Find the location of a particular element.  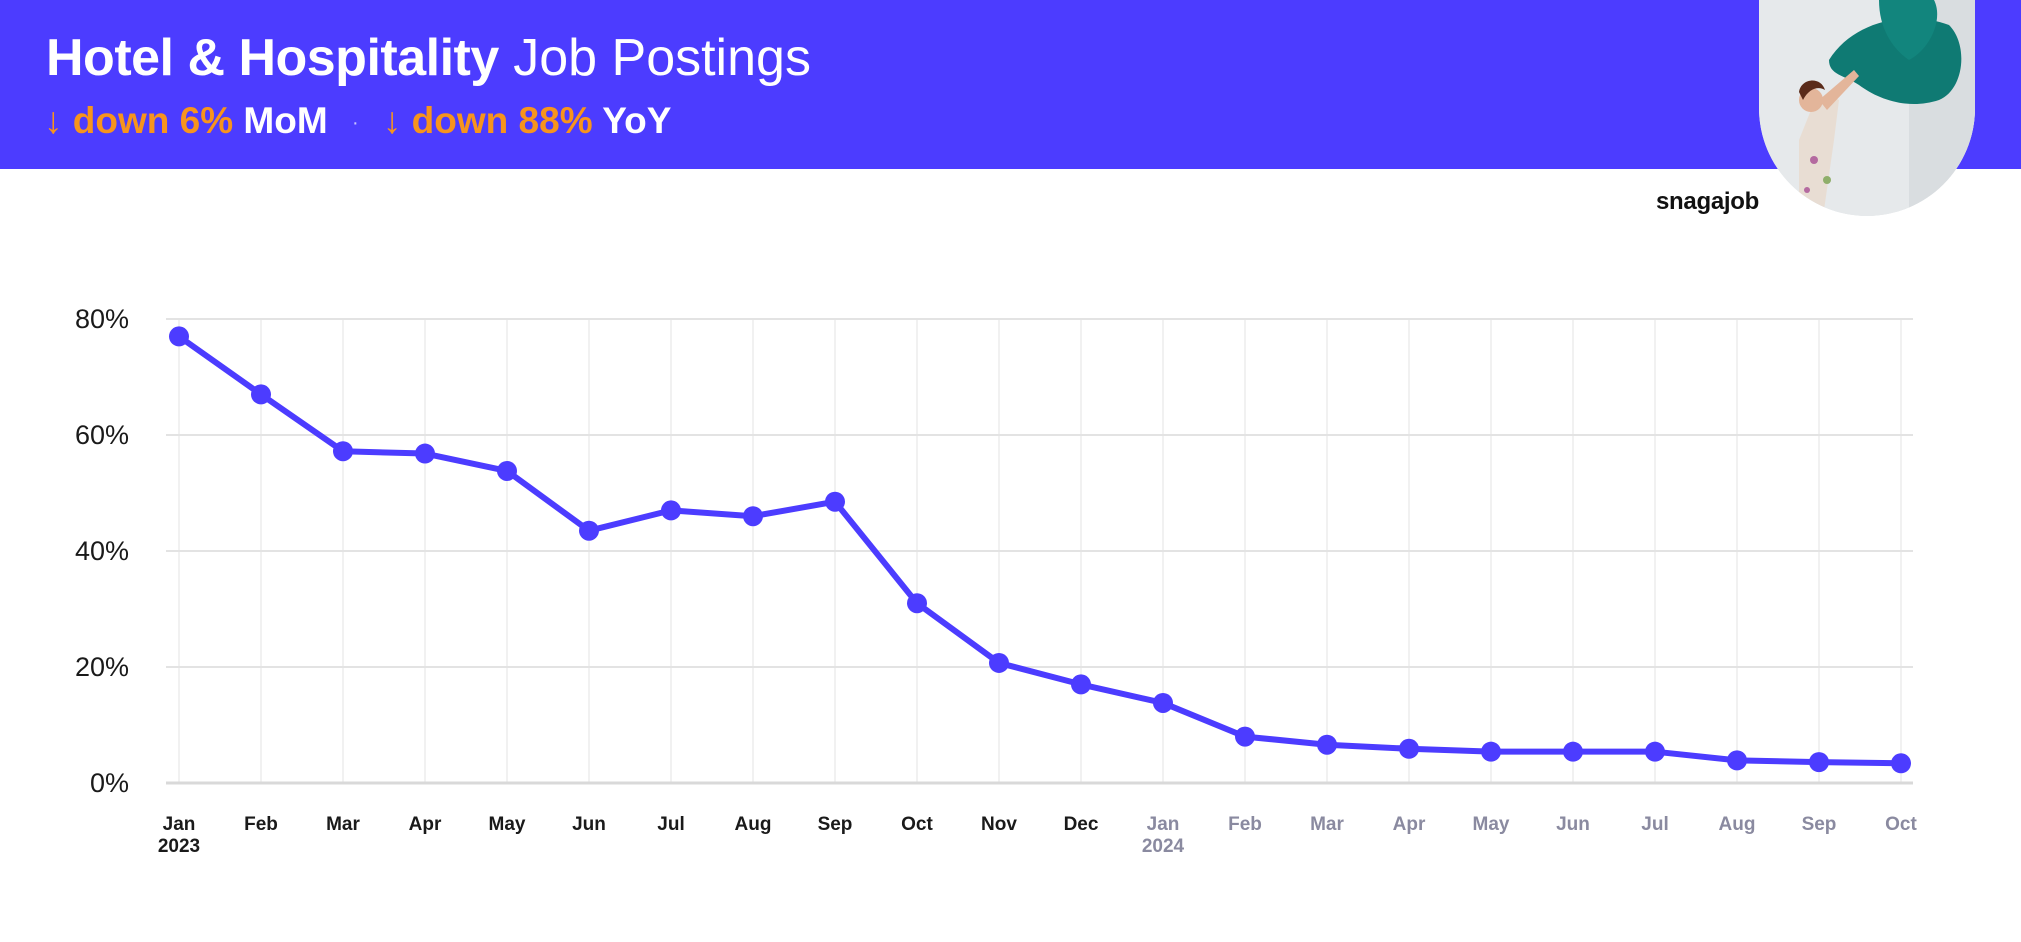

x-tick-label: Nov is located at coordinates (999, 824).